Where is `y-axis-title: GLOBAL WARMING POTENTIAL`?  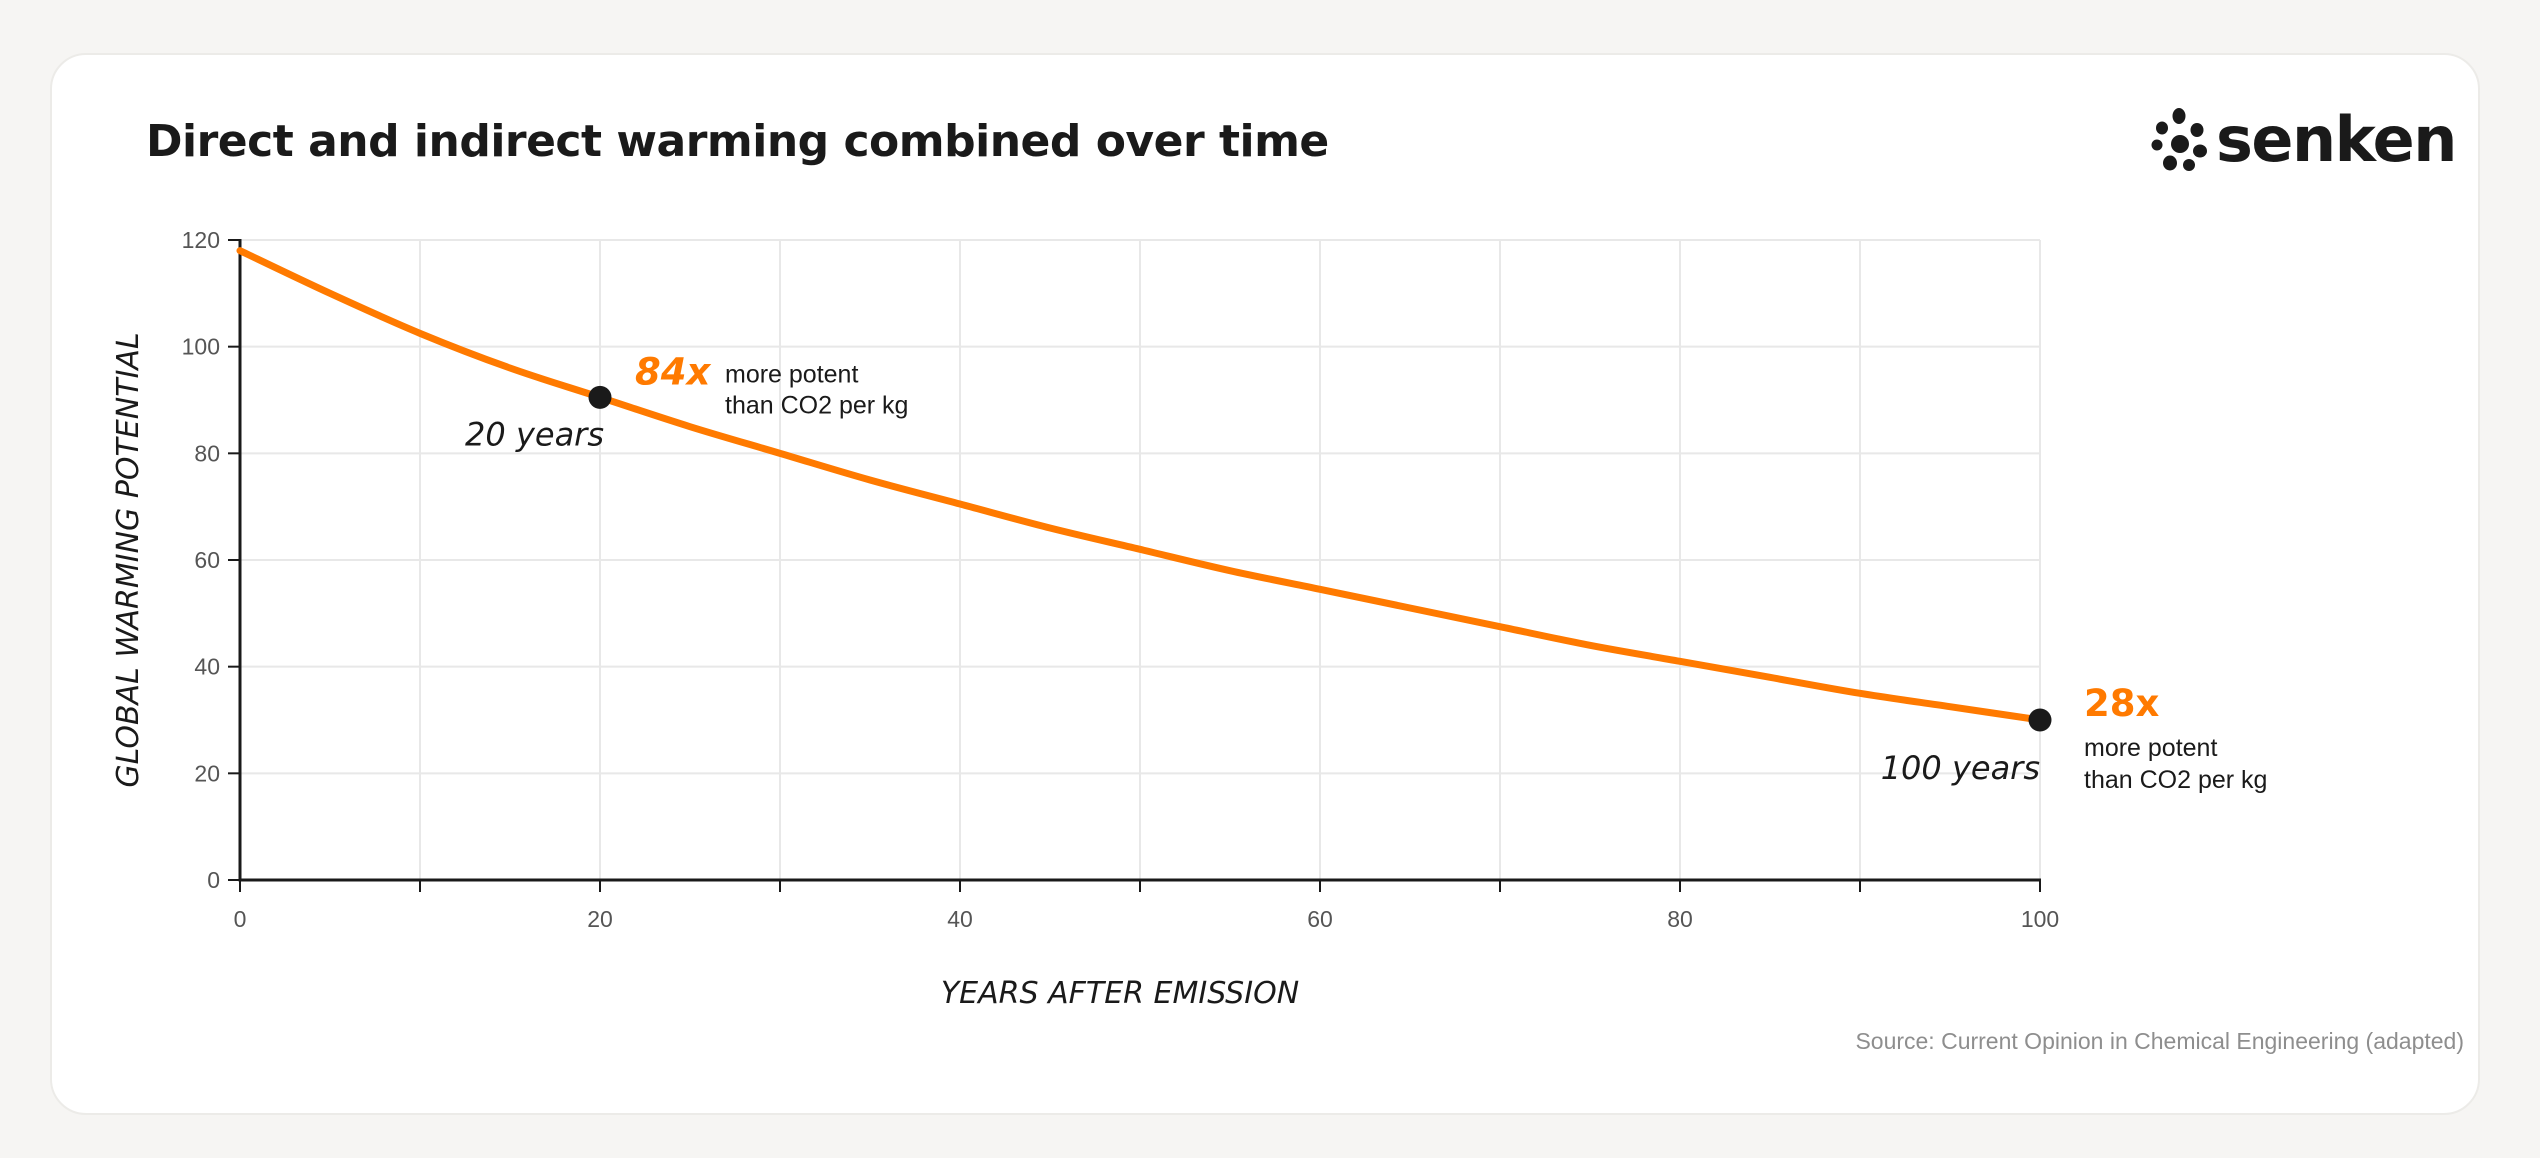 y-axis-title: GLOBAL WARMING POTENTIAL is located at coordinates (128, 559).